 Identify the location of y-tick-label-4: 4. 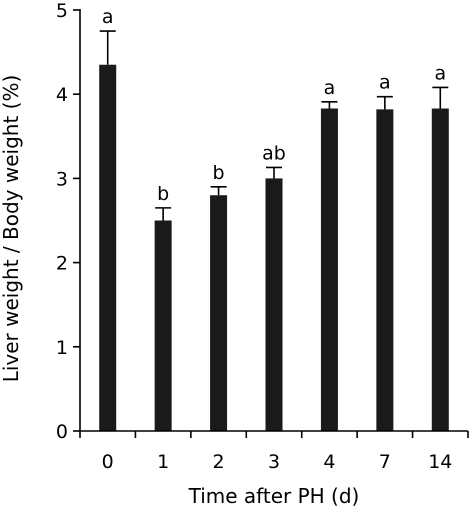
(62, 95).